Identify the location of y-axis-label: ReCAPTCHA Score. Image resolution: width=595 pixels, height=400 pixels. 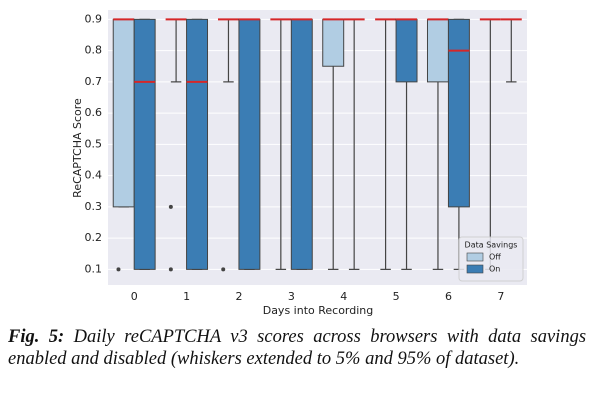
(77, 148).